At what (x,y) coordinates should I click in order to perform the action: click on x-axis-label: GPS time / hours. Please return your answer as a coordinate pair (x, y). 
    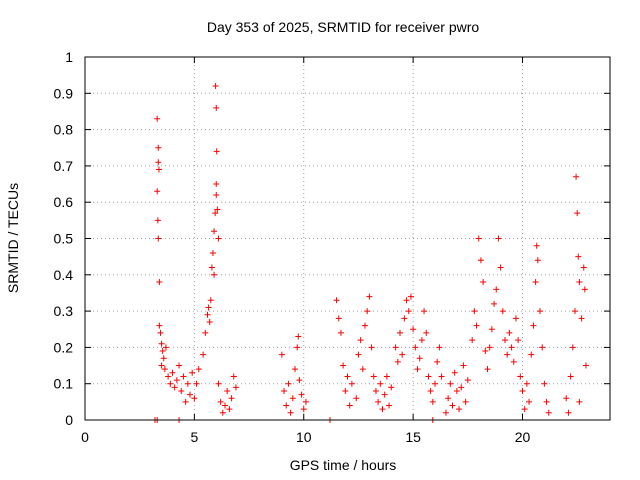
    Looking at the image, I should click on (343, 465).